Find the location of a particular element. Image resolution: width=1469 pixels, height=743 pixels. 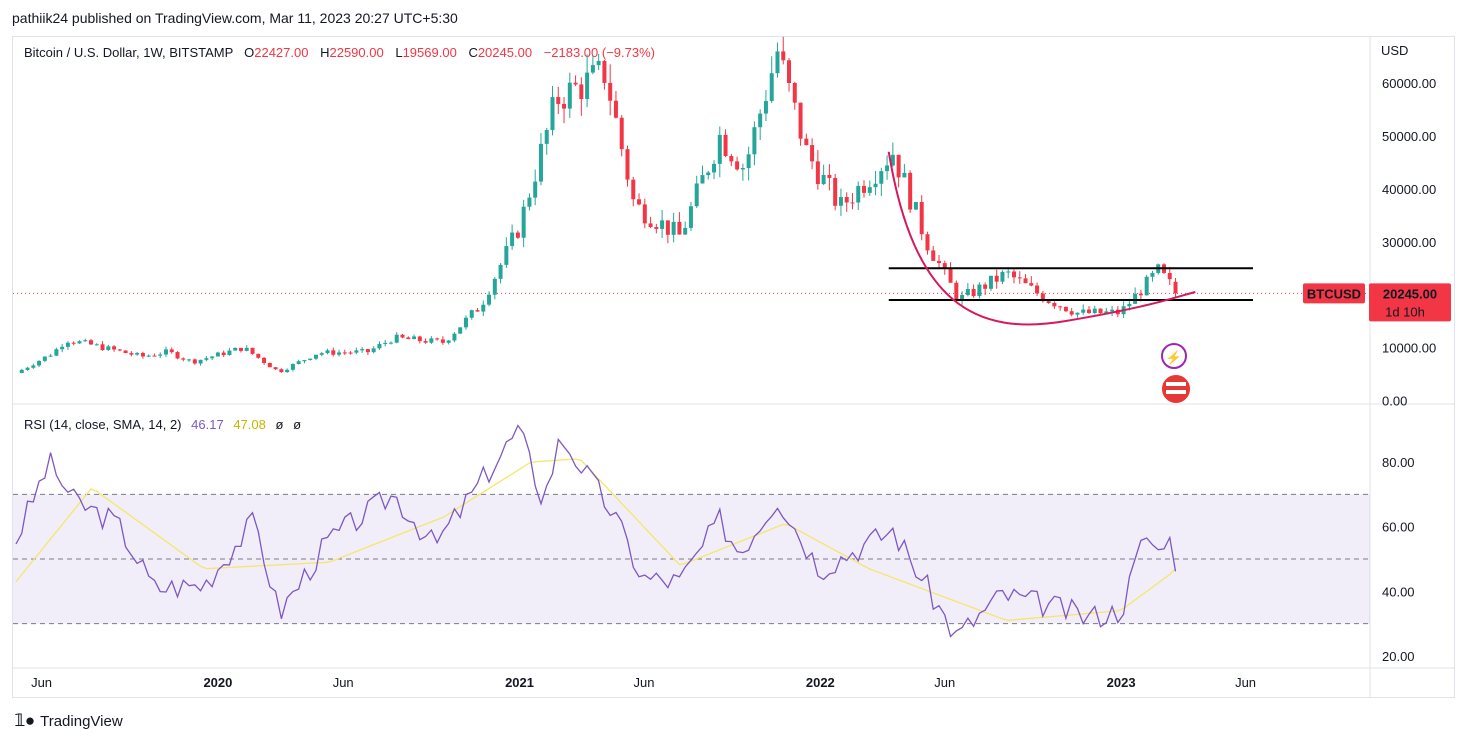

rsi-axis-tick: 60.00 is located at coordinates (1398, 527).